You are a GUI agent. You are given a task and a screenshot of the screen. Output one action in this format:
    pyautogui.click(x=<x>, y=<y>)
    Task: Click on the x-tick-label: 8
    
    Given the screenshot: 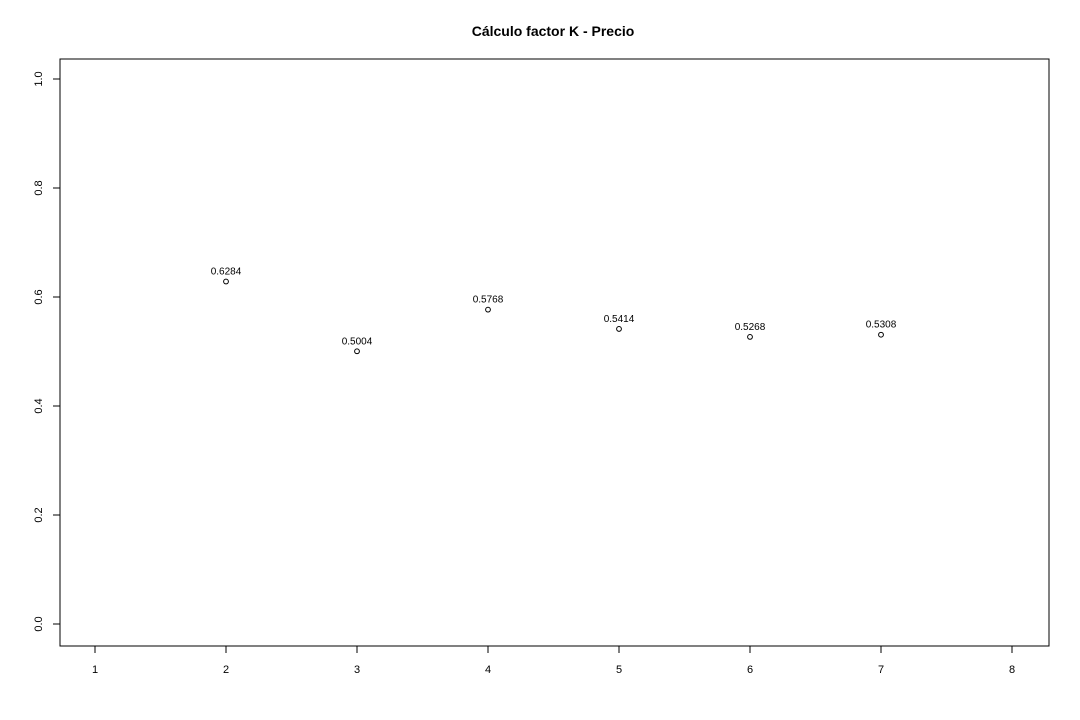 What is the action you would take?
    pyautogui.click(x=1012, y=670)
    